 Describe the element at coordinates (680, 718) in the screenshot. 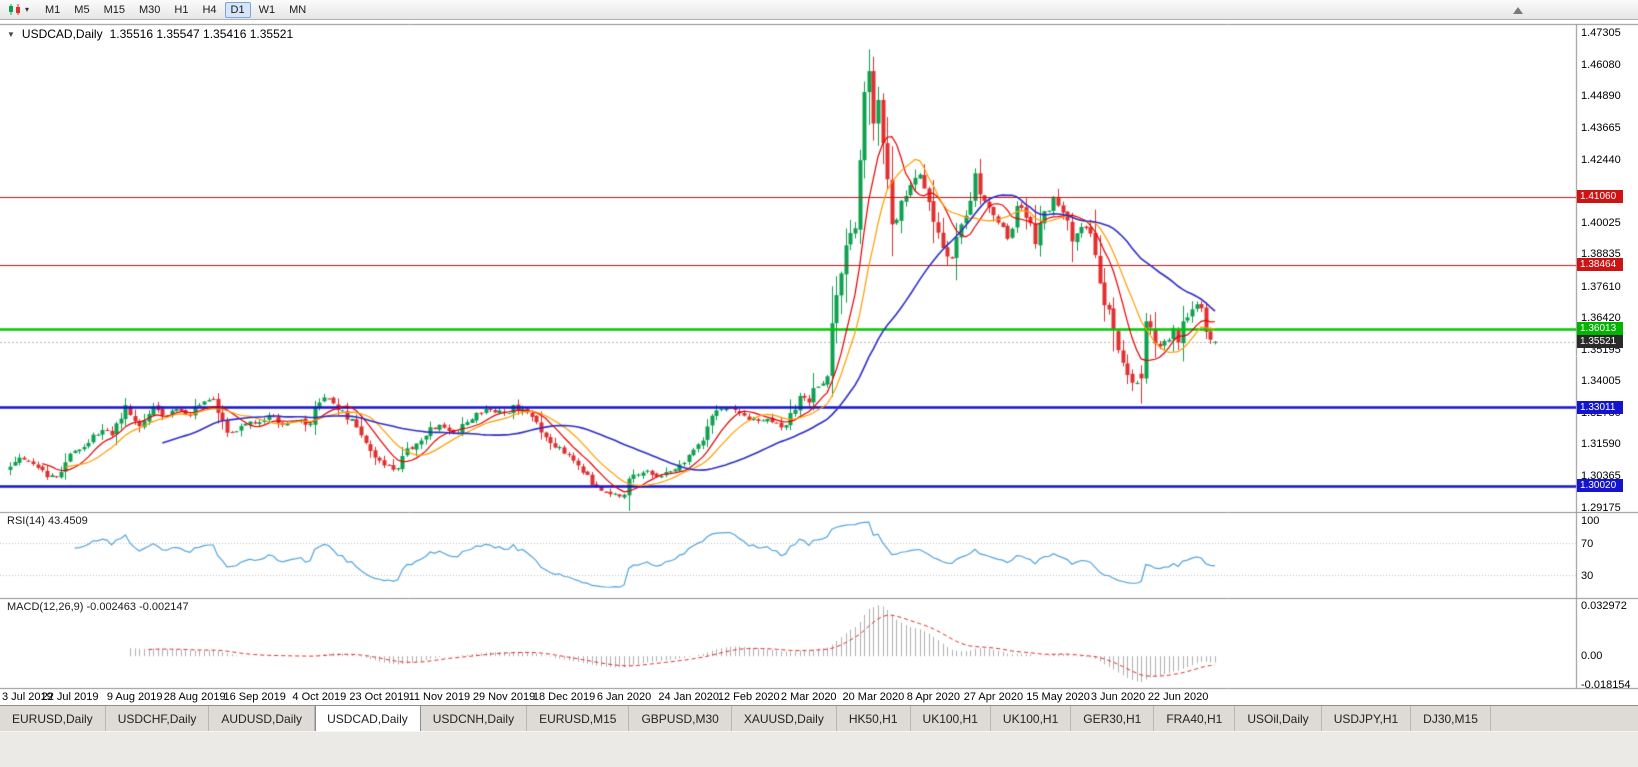

I see `chart-tab-gbpusd-m30: GBPUSD,M30` at that location.